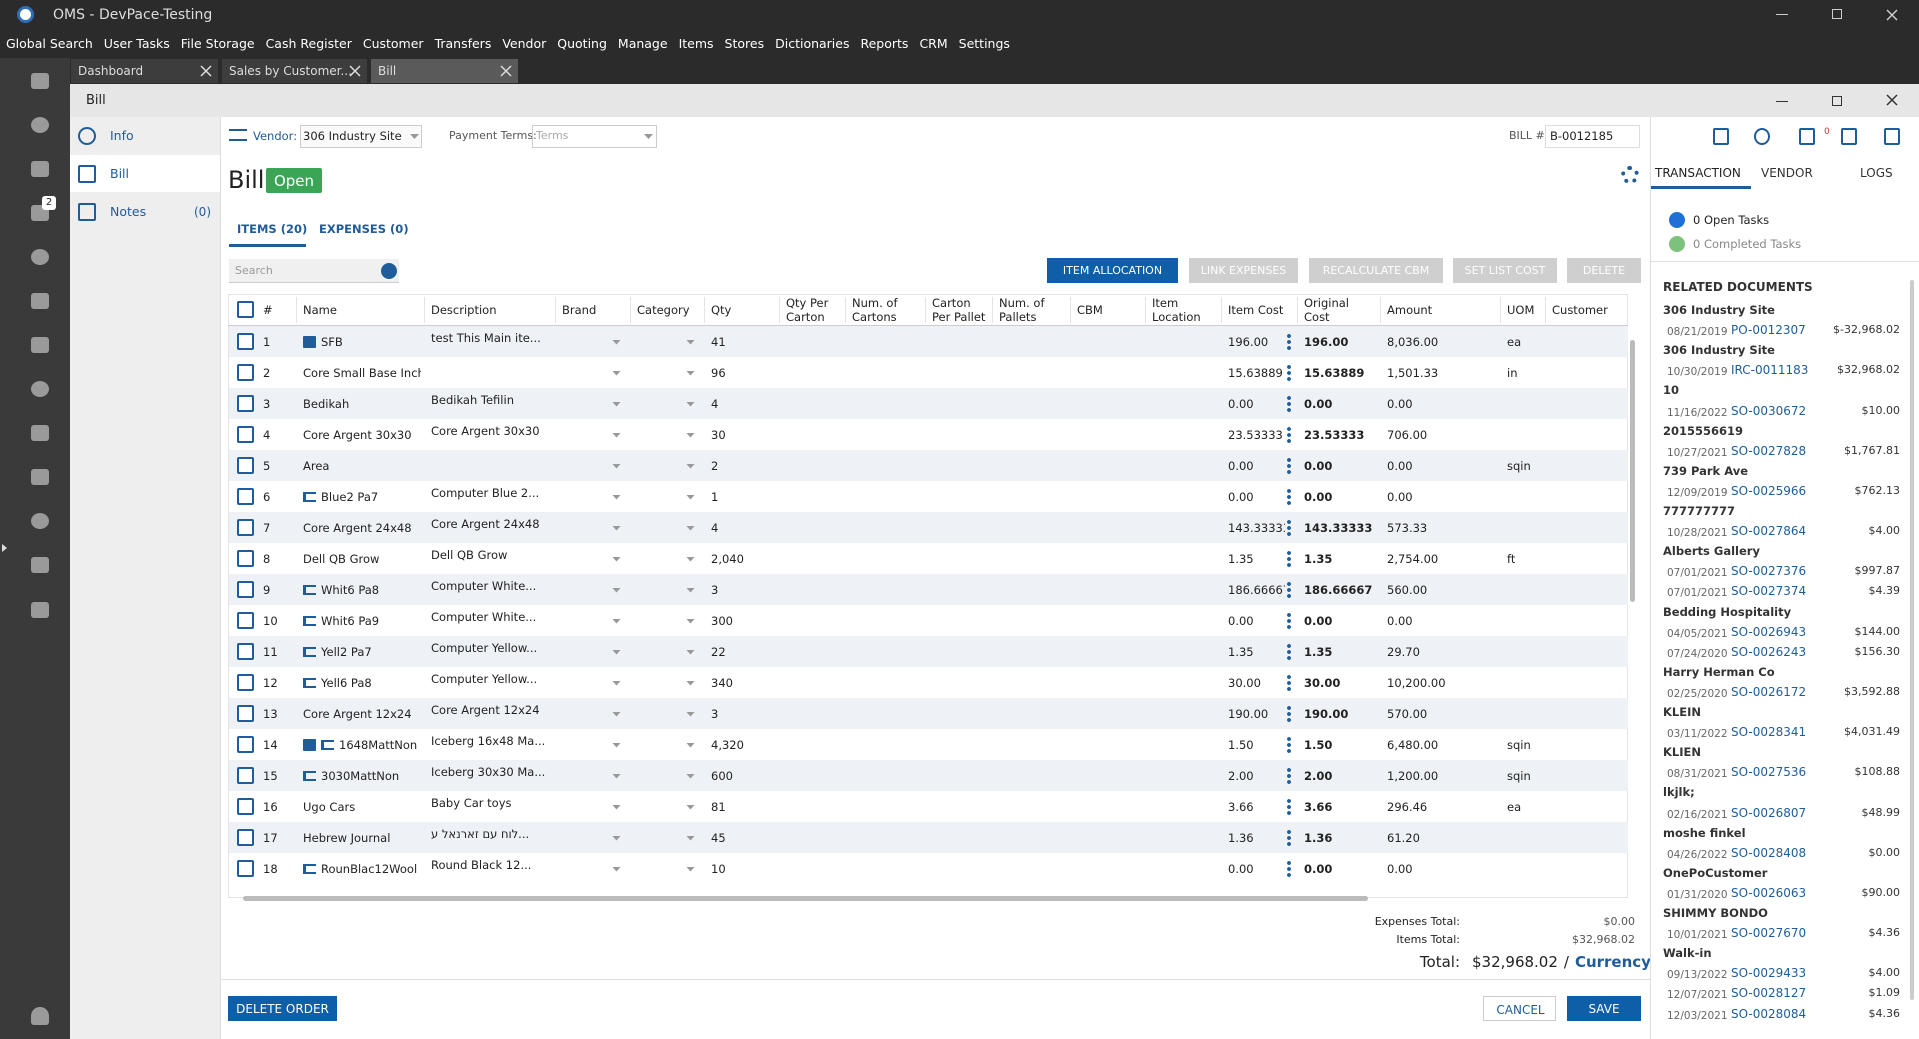  I want to click on button-label: DELETE ORDER, so click(282, 1009).